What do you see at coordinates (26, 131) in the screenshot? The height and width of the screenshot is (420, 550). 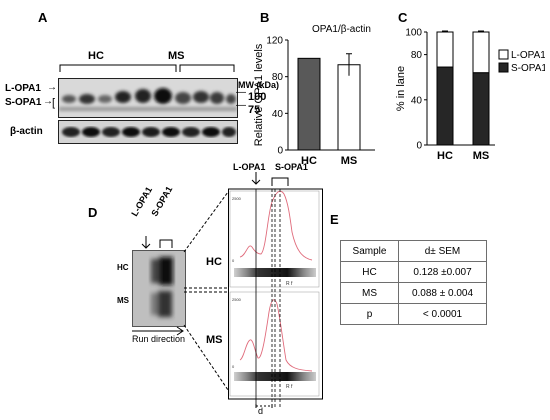 I see `beta-actin-label: β-actin` at bounding box center [26, 131].